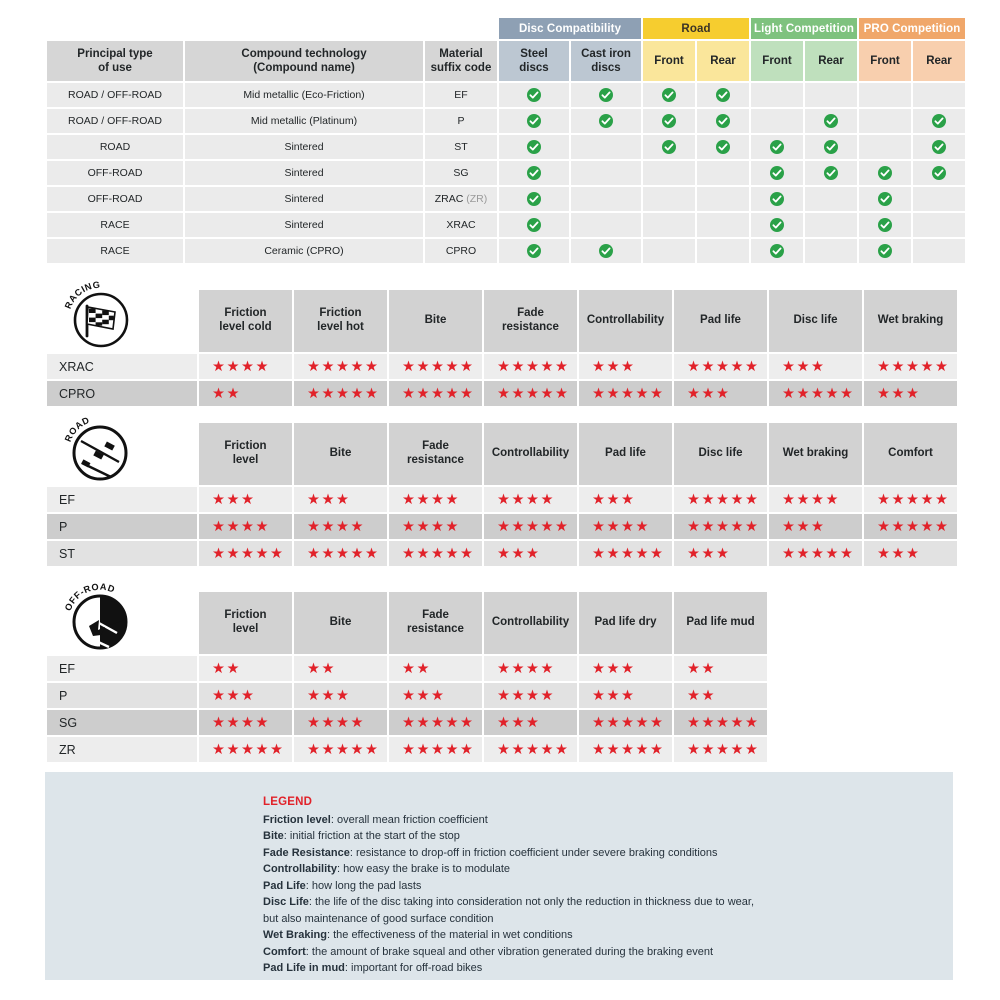 The height and width of the screenshot is (1000, 1000). What do you see at coordinates (288, 802) in the screenshot?
I see `legend-title: LEGEND` at bounding box center [288, 802].